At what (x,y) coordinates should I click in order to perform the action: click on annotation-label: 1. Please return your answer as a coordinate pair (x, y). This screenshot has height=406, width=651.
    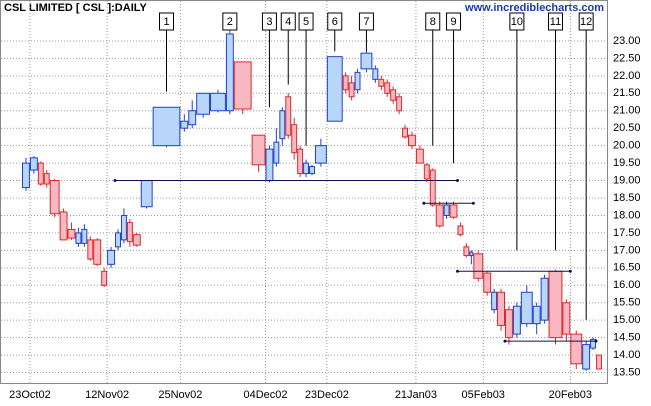
    Looking at the image, I should click on (166, 22).